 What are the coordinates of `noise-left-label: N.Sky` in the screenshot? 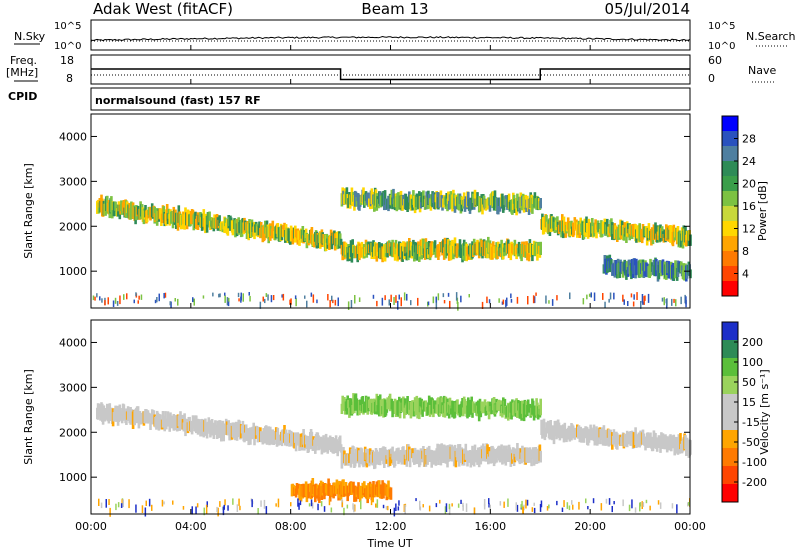 It's located at (30, 36).